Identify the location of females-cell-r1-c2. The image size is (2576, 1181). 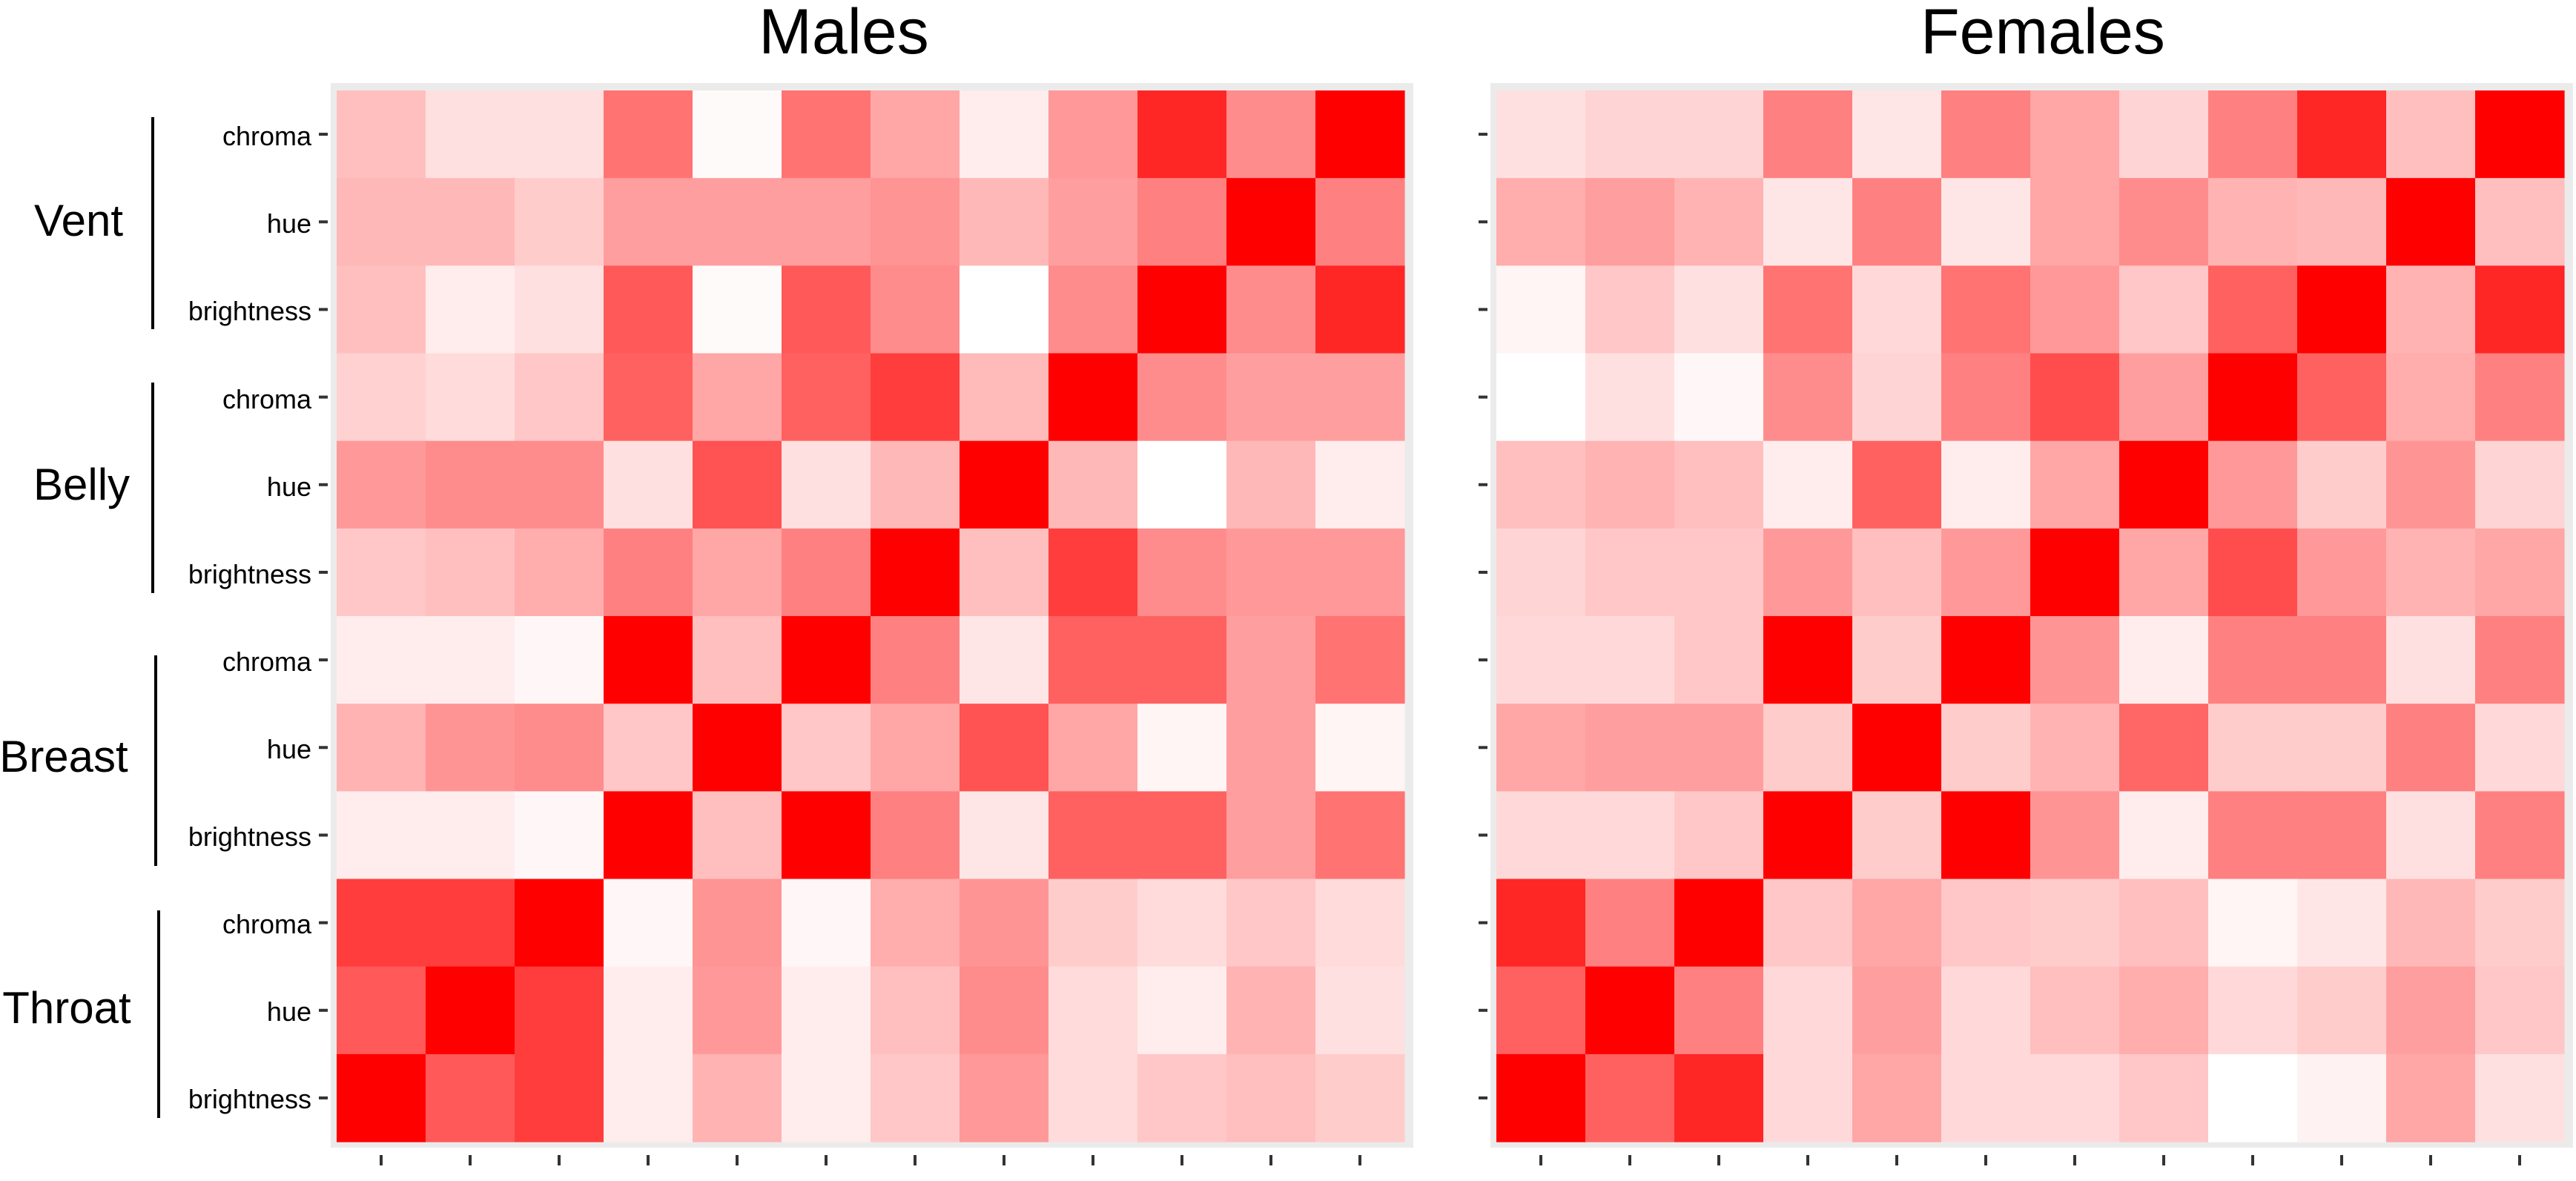
(1630, 134).